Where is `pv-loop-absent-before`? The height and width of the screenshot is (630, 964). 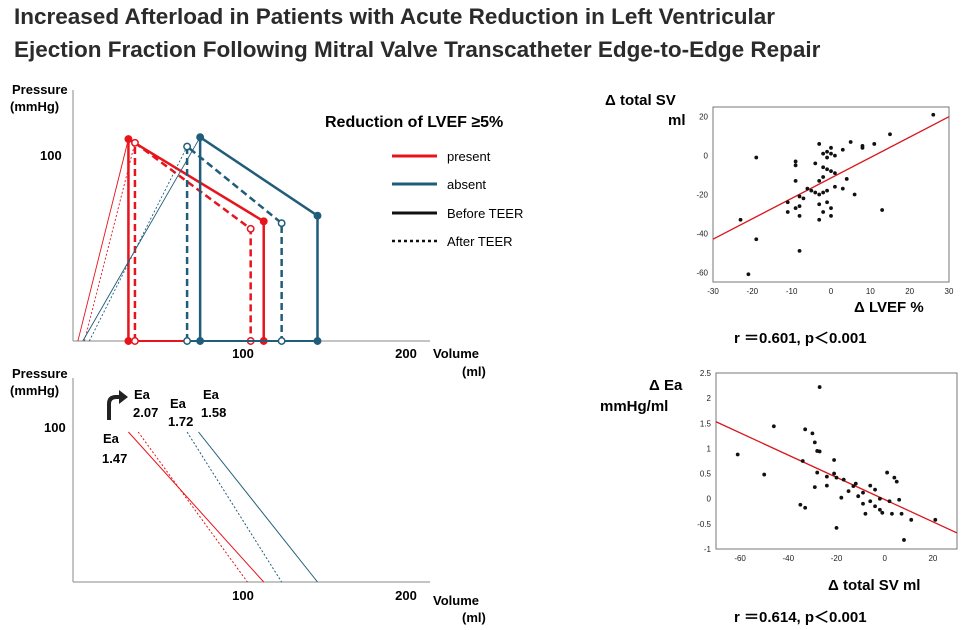
pv-loop-absent-before is located at coordinates (258, 237).